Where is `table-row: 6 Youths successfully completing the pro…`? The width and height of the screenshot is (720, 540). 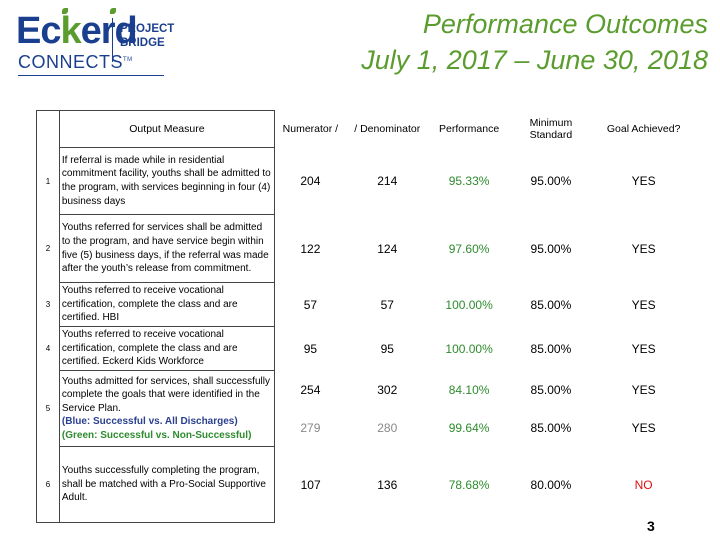 table-row: 6 Youths successfully completing the pro… is located at coordinates (366, 484).